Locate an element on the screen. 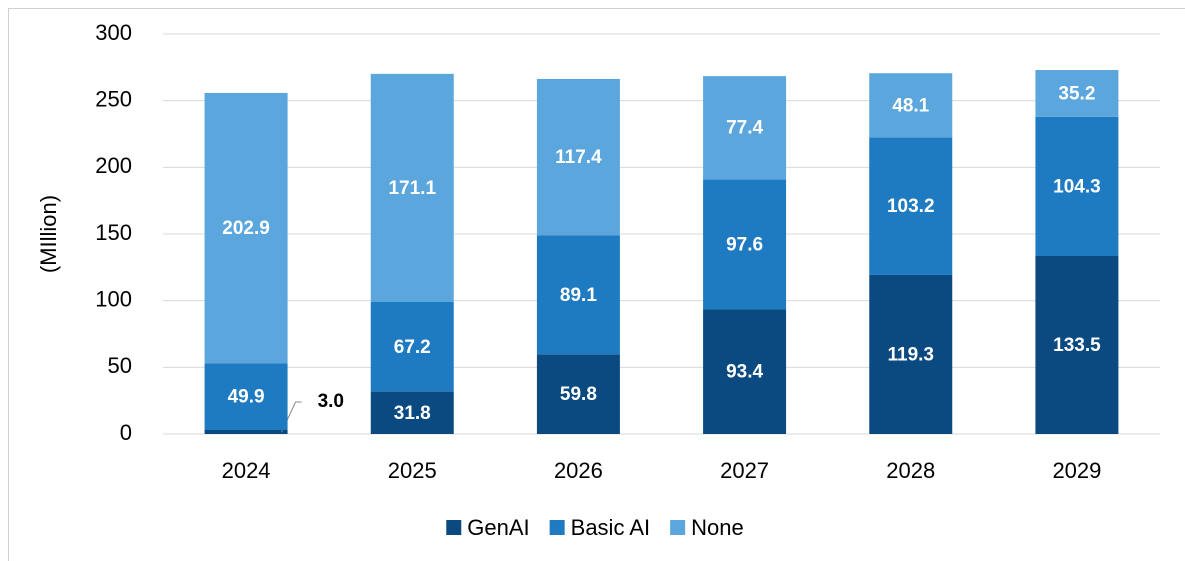  value-label: 59.8 is located at coordinates (578, 394).